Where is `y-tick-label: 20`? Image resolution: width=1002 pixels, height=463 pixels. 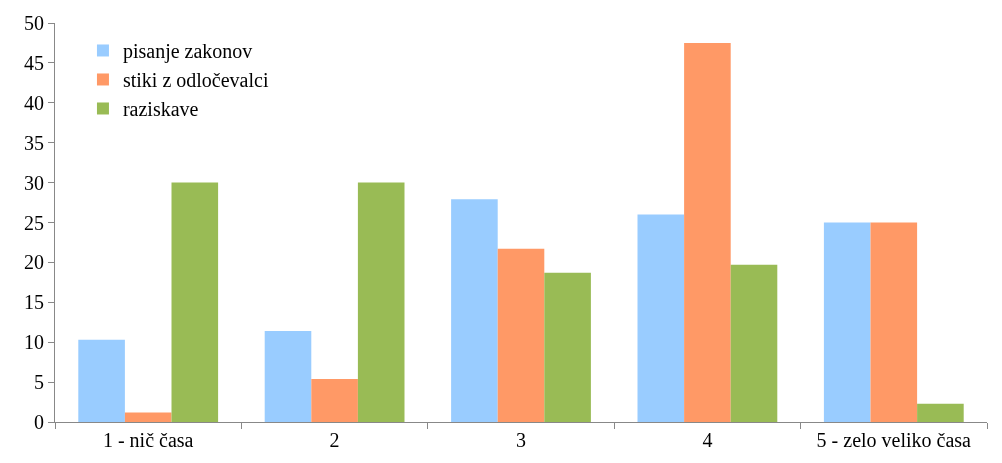 y-tick-label: 20 is located at coordinates (34, 262).